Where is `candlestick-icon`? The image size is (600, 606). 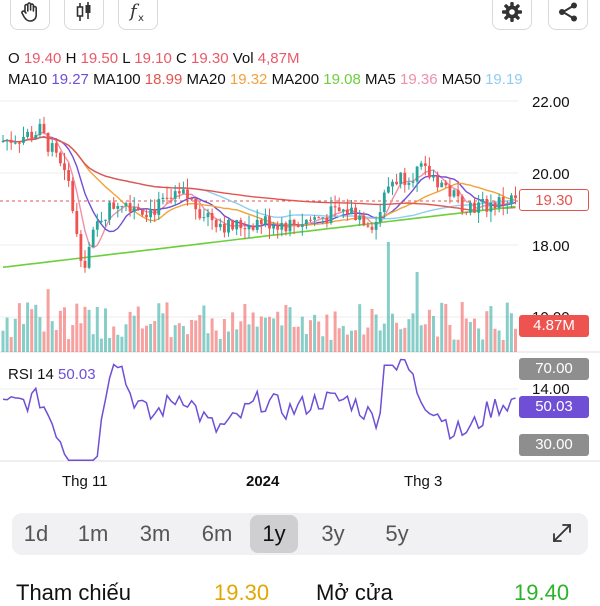
candlestick-icon is located at coordinates (83, 11).